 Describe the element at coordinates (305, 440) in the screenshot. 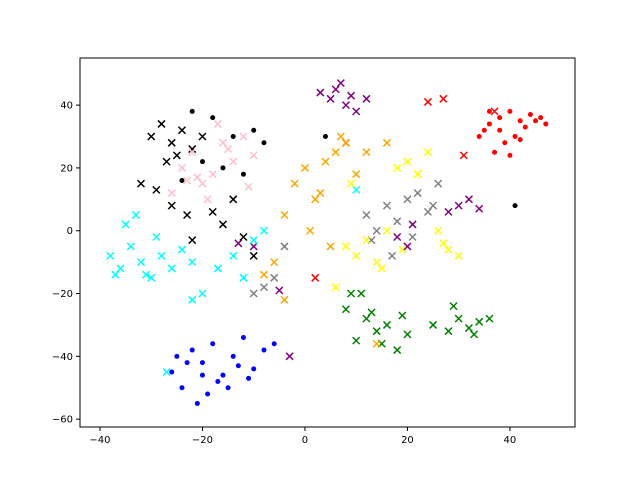

I see `x-tick-label: 0` at that location.